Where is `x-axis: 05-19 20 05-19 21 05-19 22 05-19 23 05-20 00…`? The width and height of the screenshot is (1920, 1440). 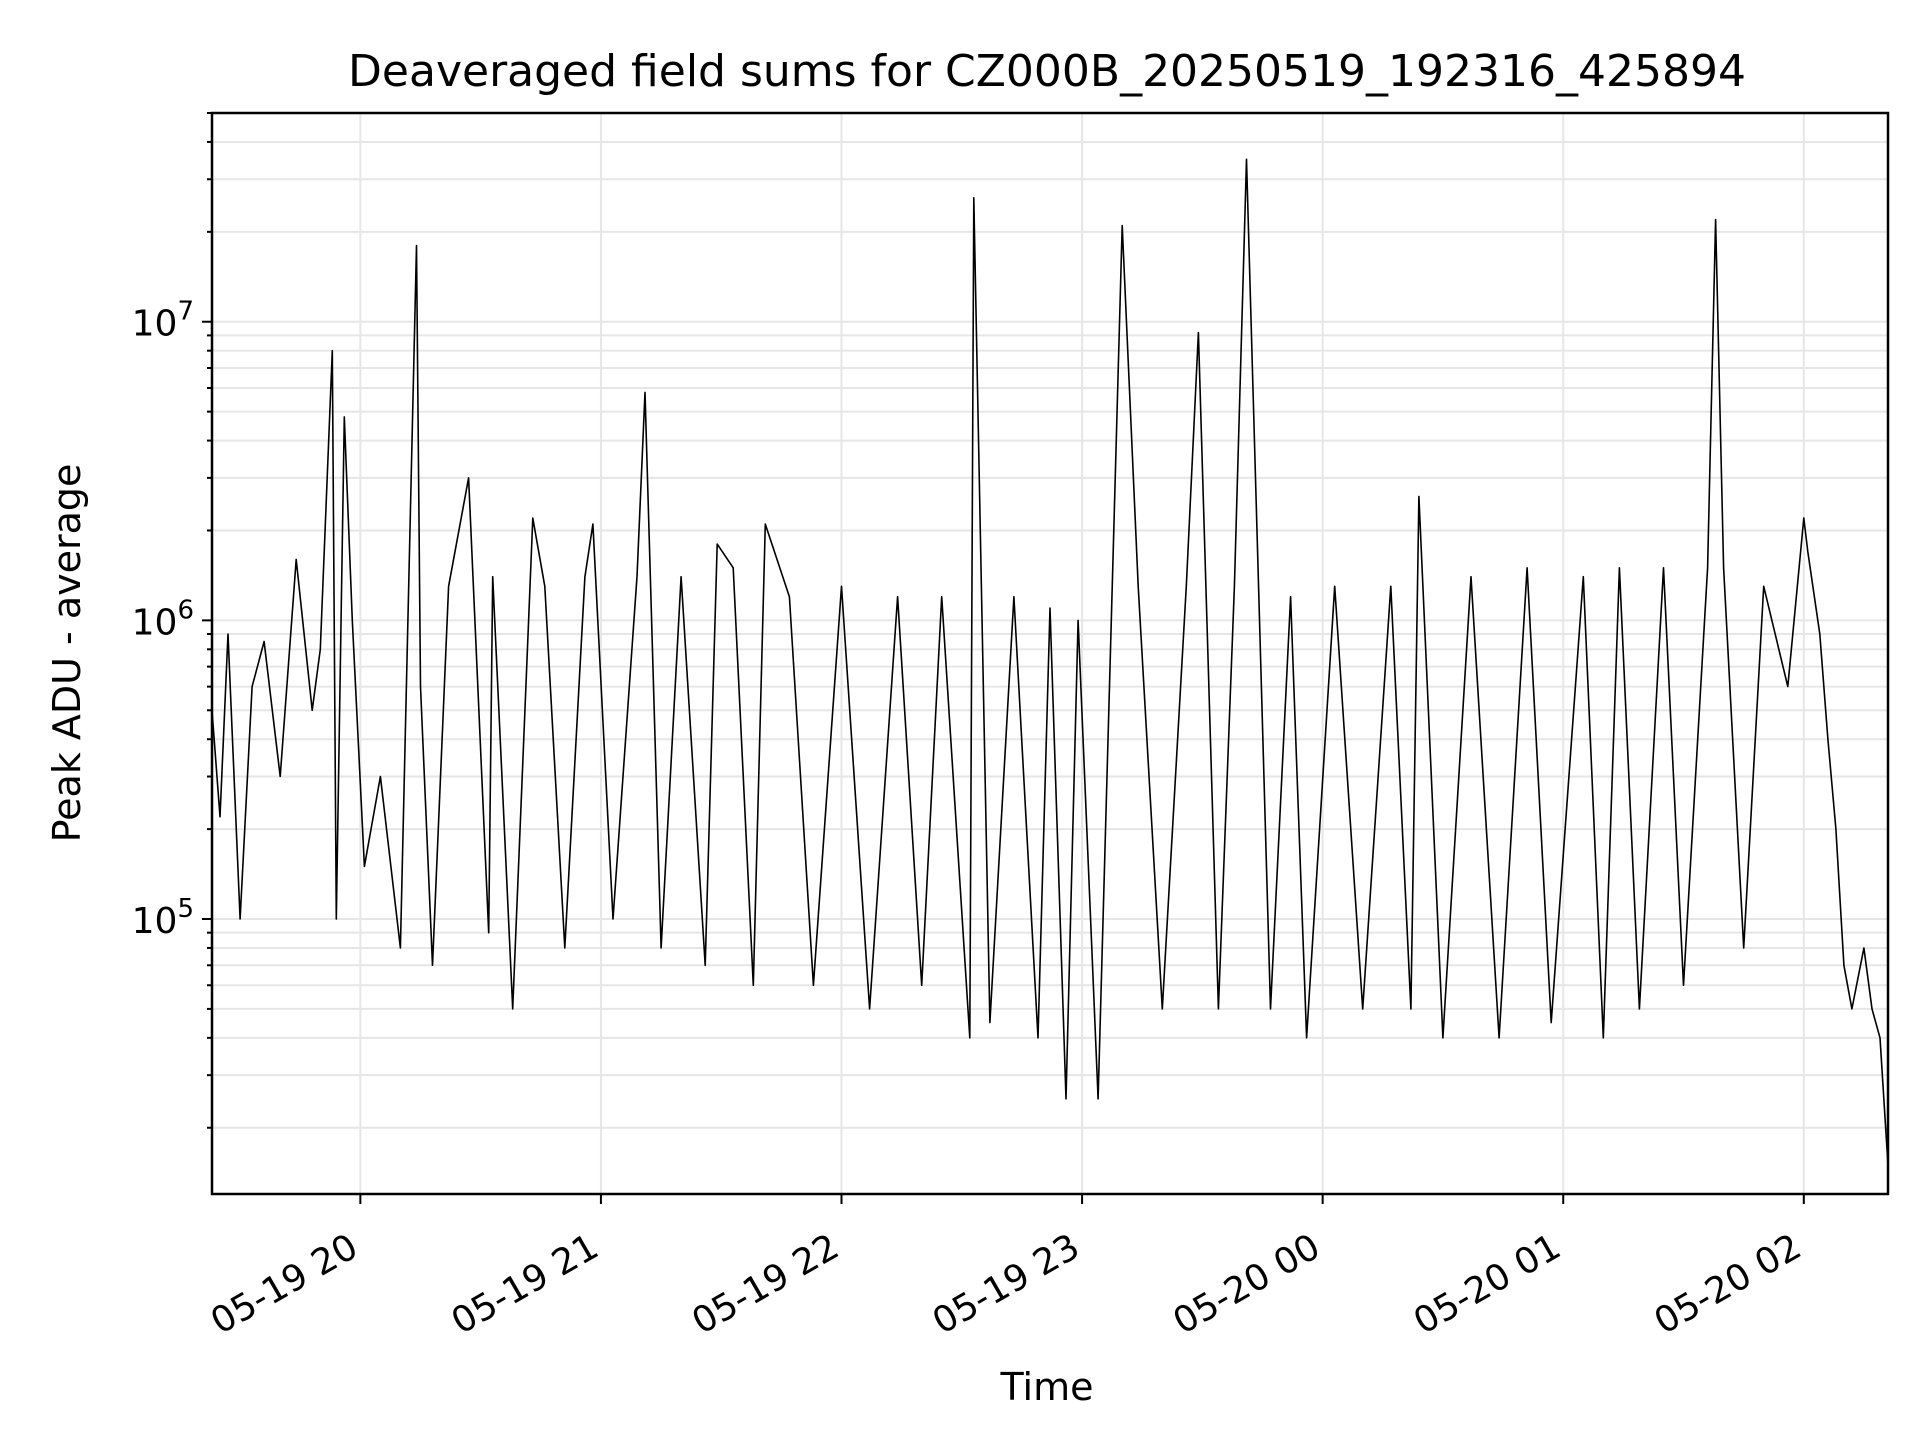
x-axis: 05-19 20 05-19 21 05-19 22 05-19 23 05-20 00… is located at coordinates (1006, 1268).